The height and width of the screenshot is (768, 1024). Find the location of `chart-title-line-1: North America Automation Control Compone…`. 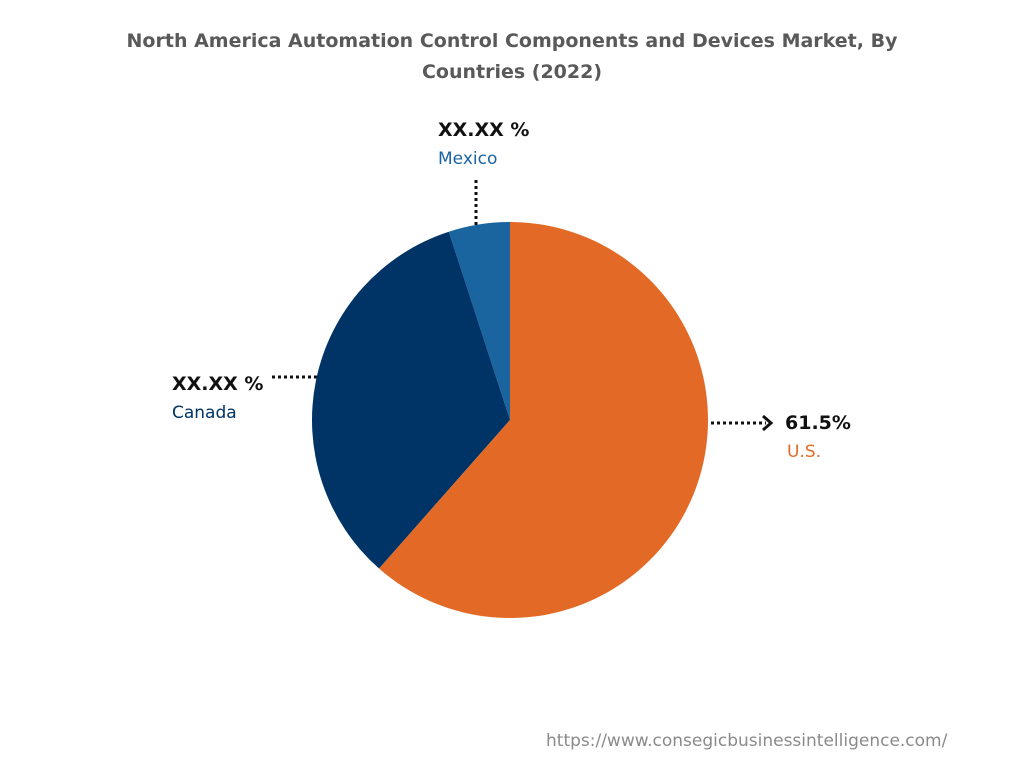

chart-title-line-1: North America Automation Control Compone… is located at coordinates (512, 41).